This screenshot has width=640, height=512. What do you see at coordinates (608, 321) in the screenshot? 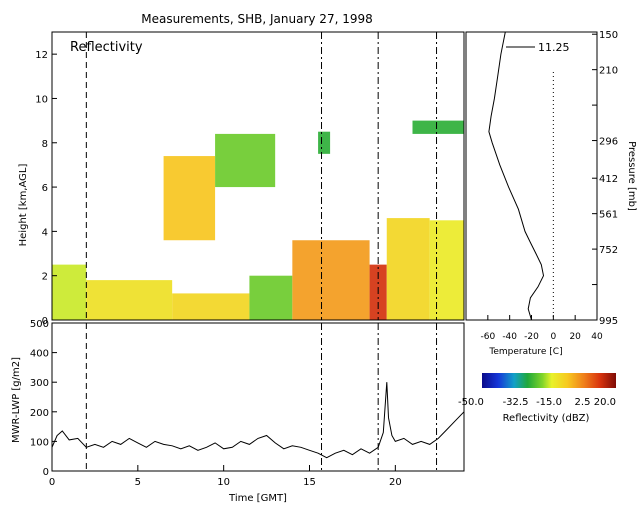
I see `pressure-tick-label: 995` at bounding box center [608, 321].